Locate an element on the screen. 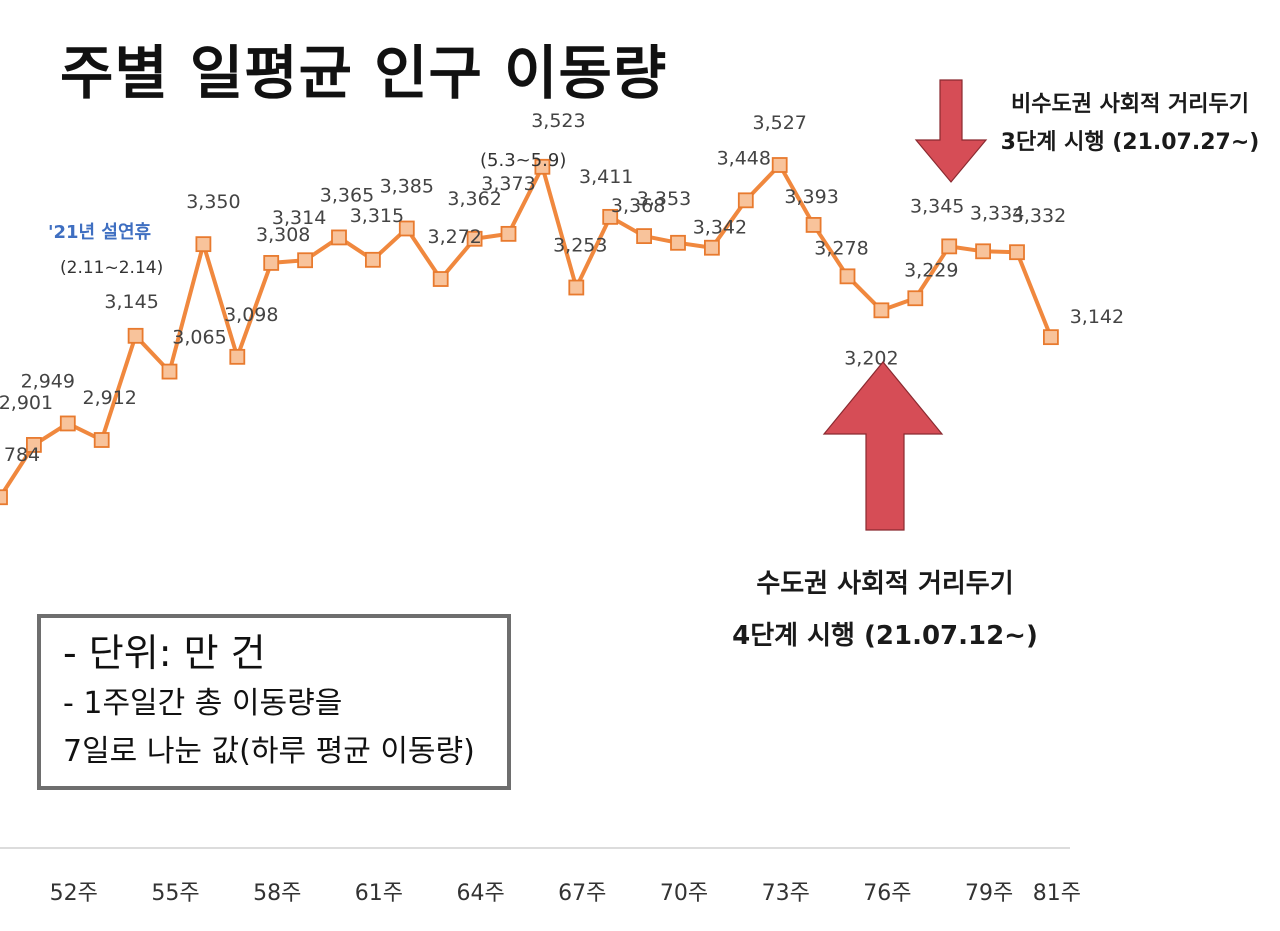 This screenshot has height=931, width=1280. unit-note-line2: - 1주일간 총 이동량을 is located at coordinates (203, 703).